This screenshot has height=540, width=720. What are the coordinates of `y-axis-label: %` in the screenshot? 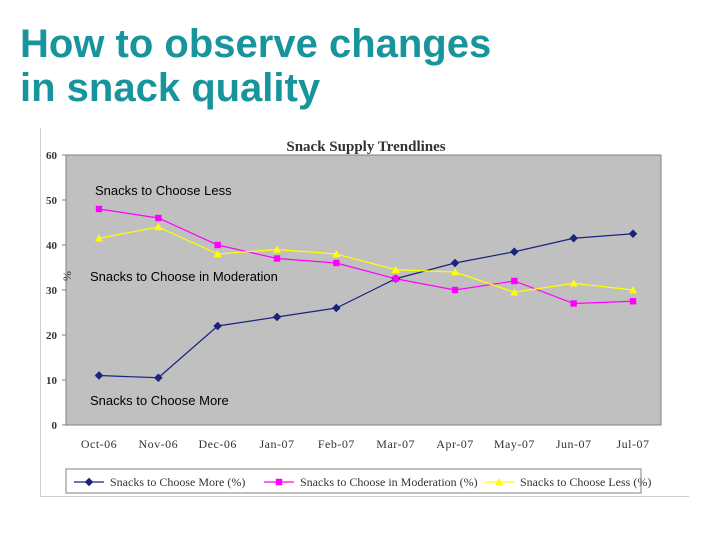 It's located at (67, 276).